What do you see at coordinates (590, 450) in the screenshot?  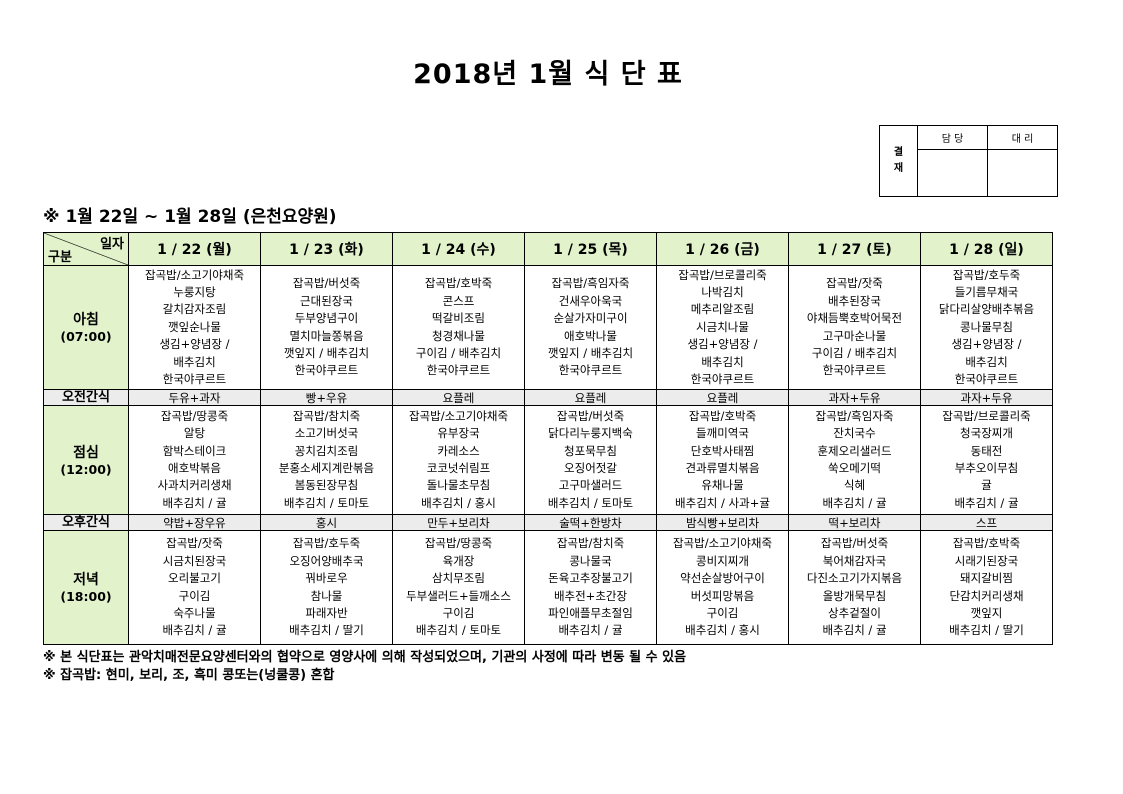 I see `menu-item: 청포묵무침` at bounding box center [590, 450].